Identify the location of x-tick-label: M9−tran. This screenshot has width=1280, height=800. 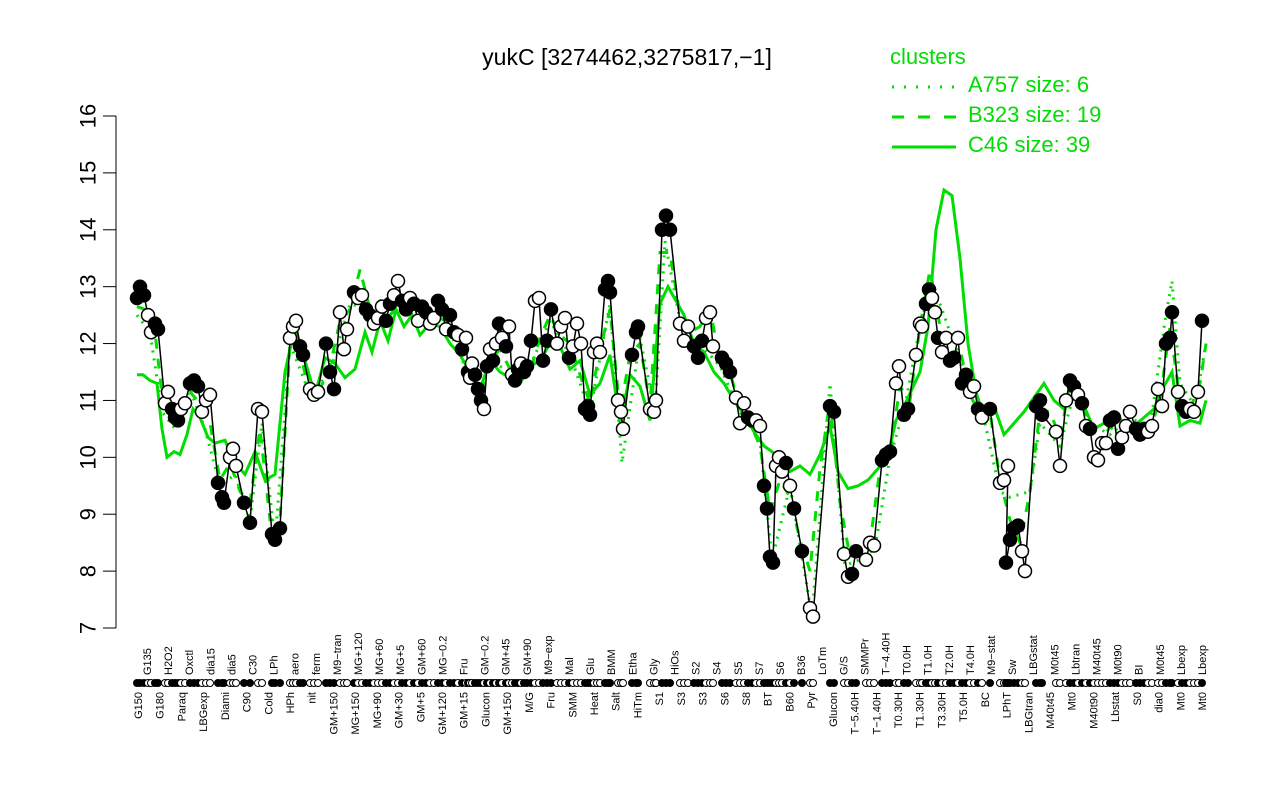
(338, 654).